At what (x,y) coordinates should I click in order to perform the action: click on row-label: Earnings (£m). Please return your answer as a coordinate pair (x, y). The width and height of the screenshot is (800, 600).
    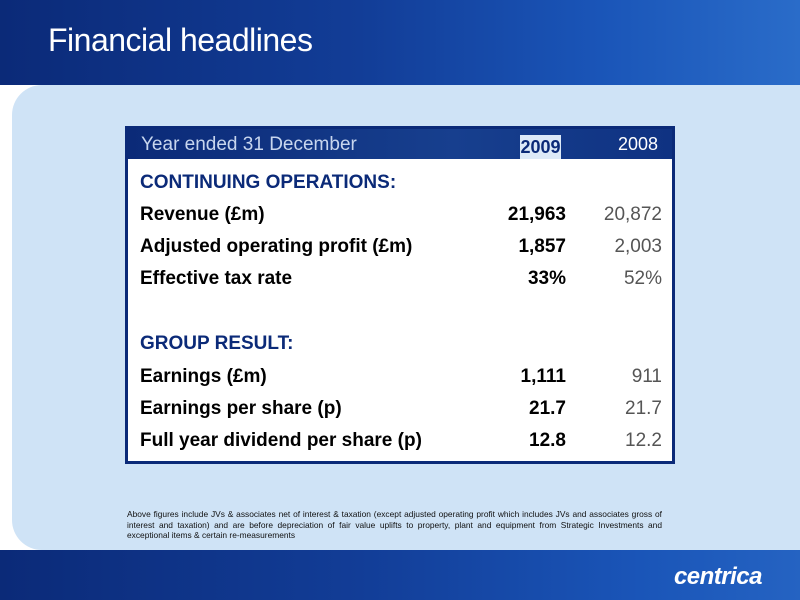
    Looking at the image, I should click on (203, 376).